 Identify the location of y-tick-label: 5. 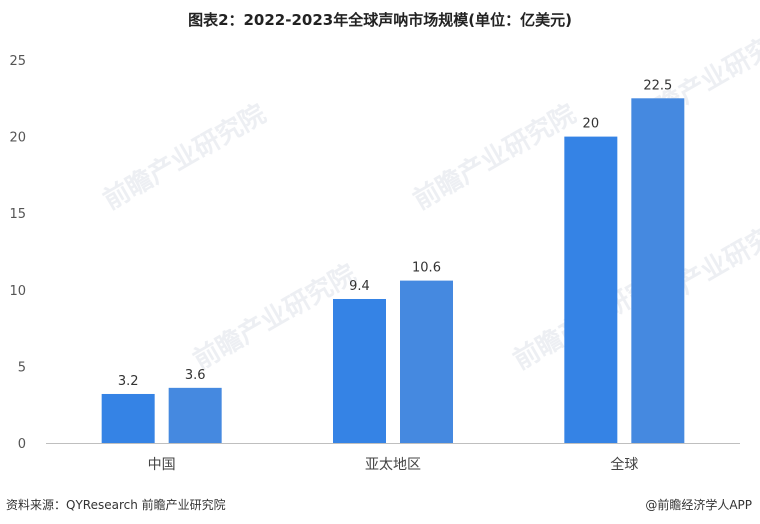
(22, 367).